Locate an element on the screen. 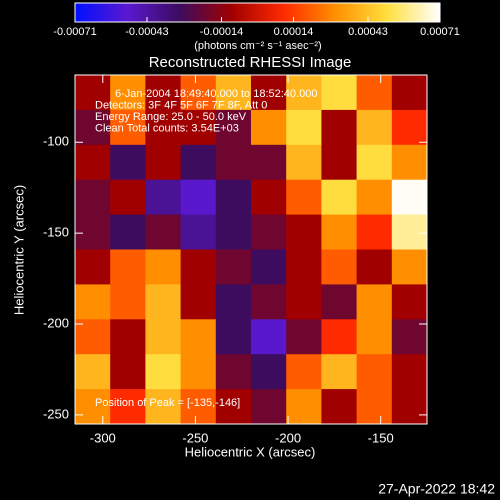  colorbar-tick-label: 0.00014 is located at coordinates (294, 32).